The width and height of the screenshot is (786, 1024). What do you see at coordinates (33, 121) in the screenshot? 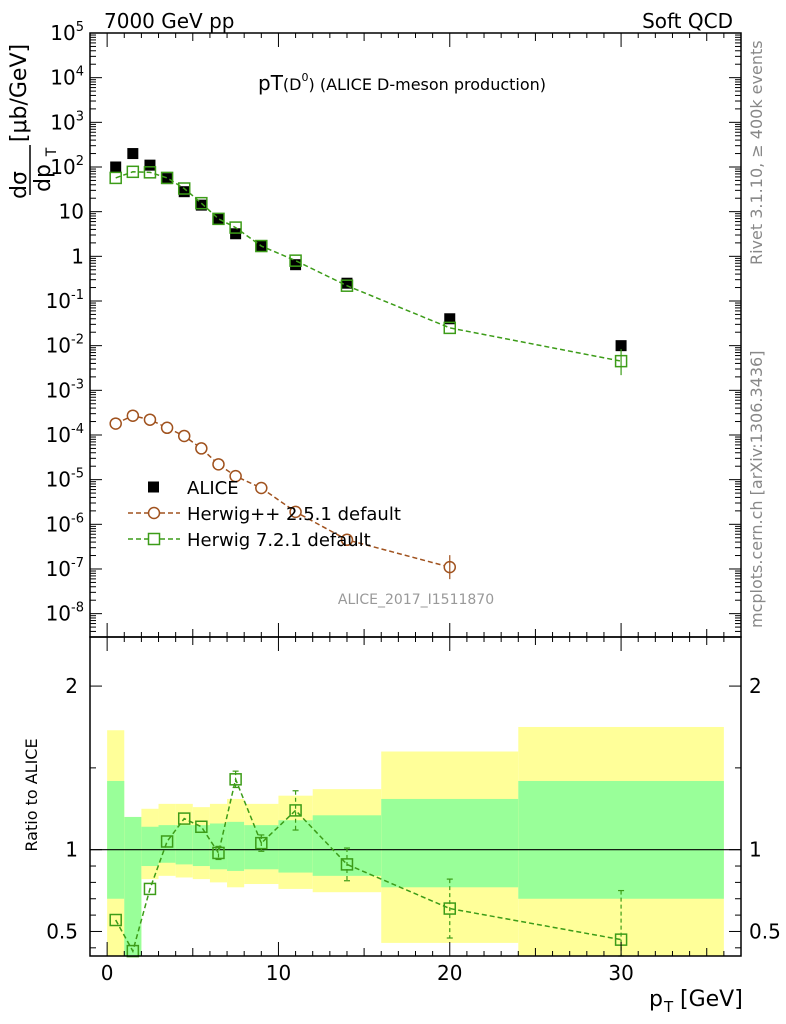
I see `y-axis-label-main: dσ dp T [μb/GeV]` at bounding box center [33, 121].